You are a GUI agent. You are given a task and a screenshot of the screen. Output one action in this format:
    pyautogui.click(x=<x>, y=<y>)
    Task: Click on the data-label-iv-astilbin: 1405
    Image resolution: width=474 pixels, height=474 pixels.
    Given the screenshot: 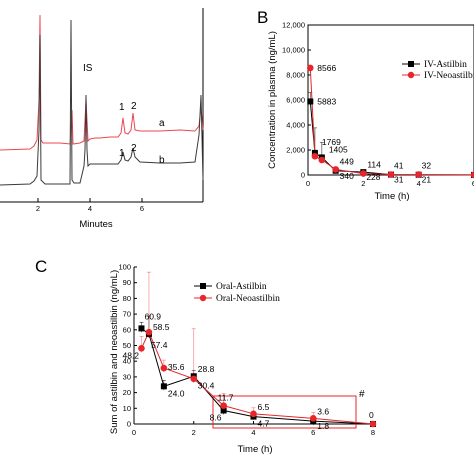 What is the action you would take?
    pyautogui.click(x=338, y=149)
    